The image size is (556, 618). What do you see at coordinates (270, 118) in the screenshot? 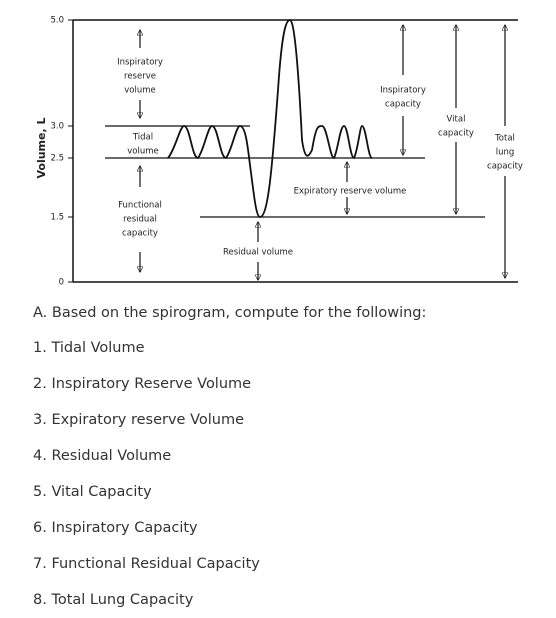
I see `volume-trace` at bounding box center [270, 118].